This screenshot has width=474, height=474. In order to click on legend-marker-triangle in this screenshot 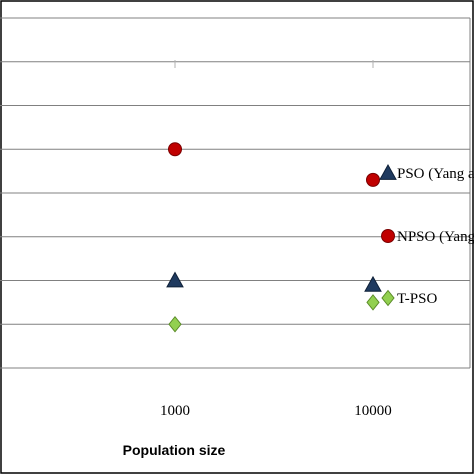, I will do `click(388, 171)`.